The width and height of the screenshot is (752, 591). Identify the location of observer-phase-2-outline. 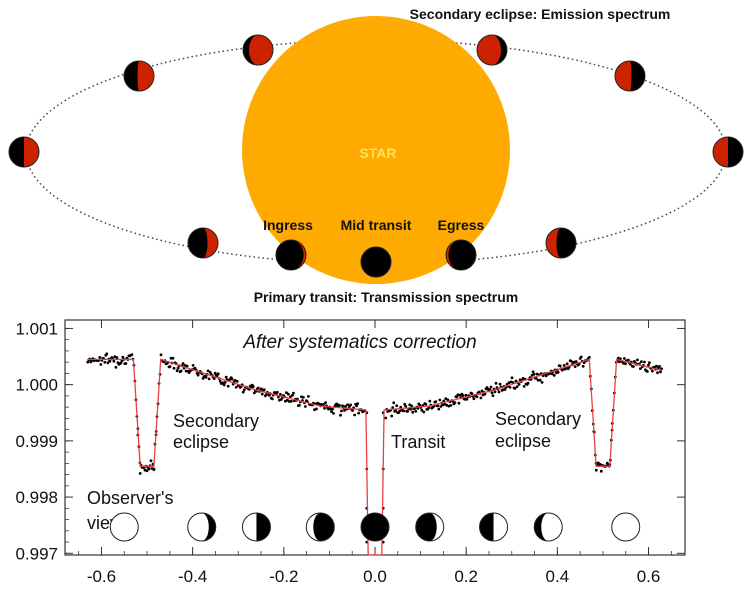
(256, 527).